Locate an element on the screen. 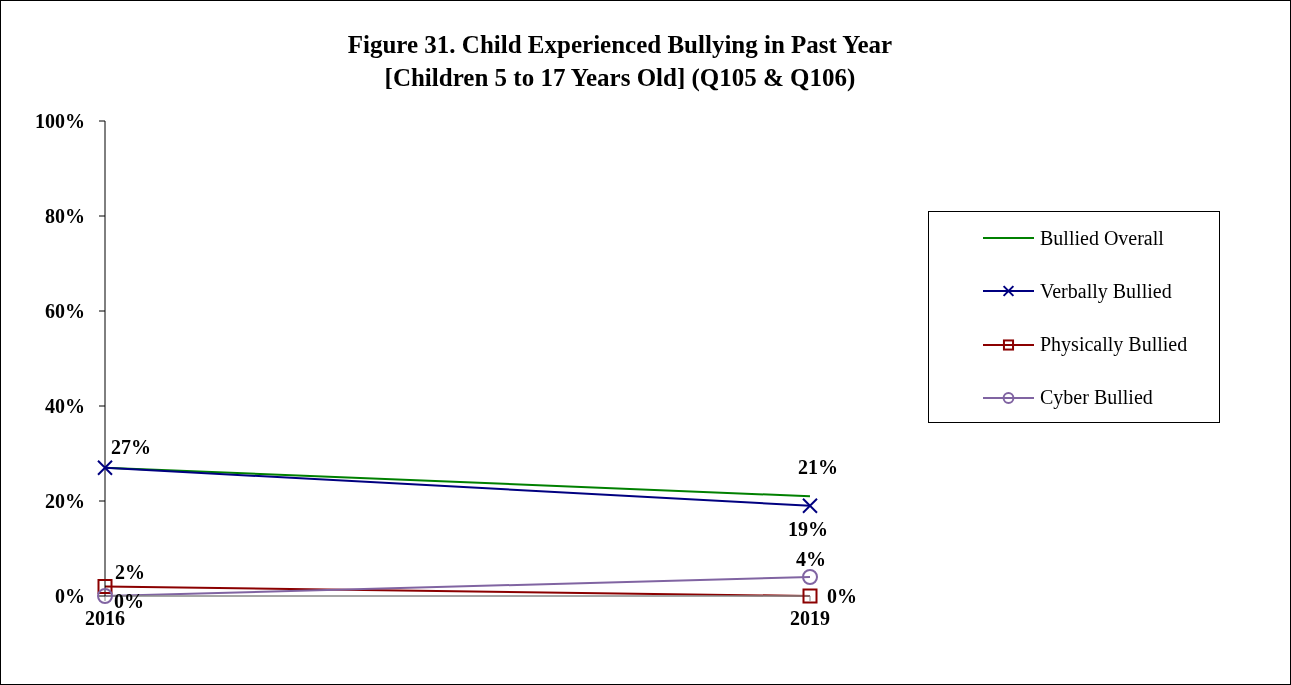 The image size is (1291, 685). legend-label: Cyber Bullied is located at coordinates (1096, 398).